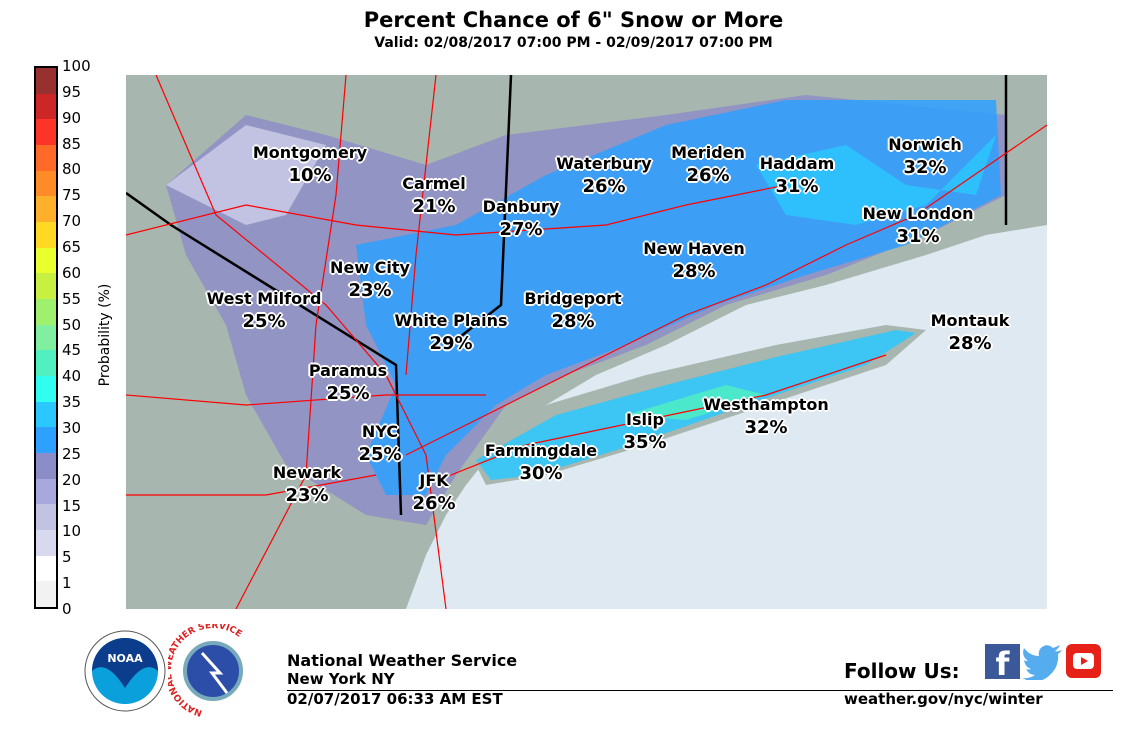  What do you see at coordinates (603, 175) in the screenshot?
I see `city-label: Waterbury 26%` at bounding box center [603, 175].